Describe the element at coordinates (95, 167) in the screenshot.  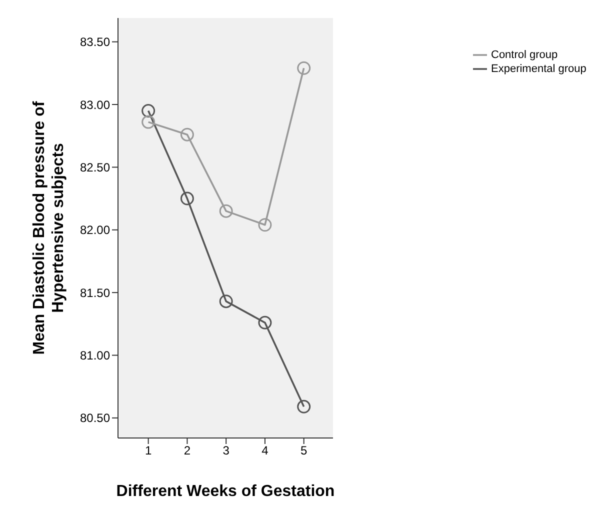
I see `y-tick-label: 82.50` at that location.